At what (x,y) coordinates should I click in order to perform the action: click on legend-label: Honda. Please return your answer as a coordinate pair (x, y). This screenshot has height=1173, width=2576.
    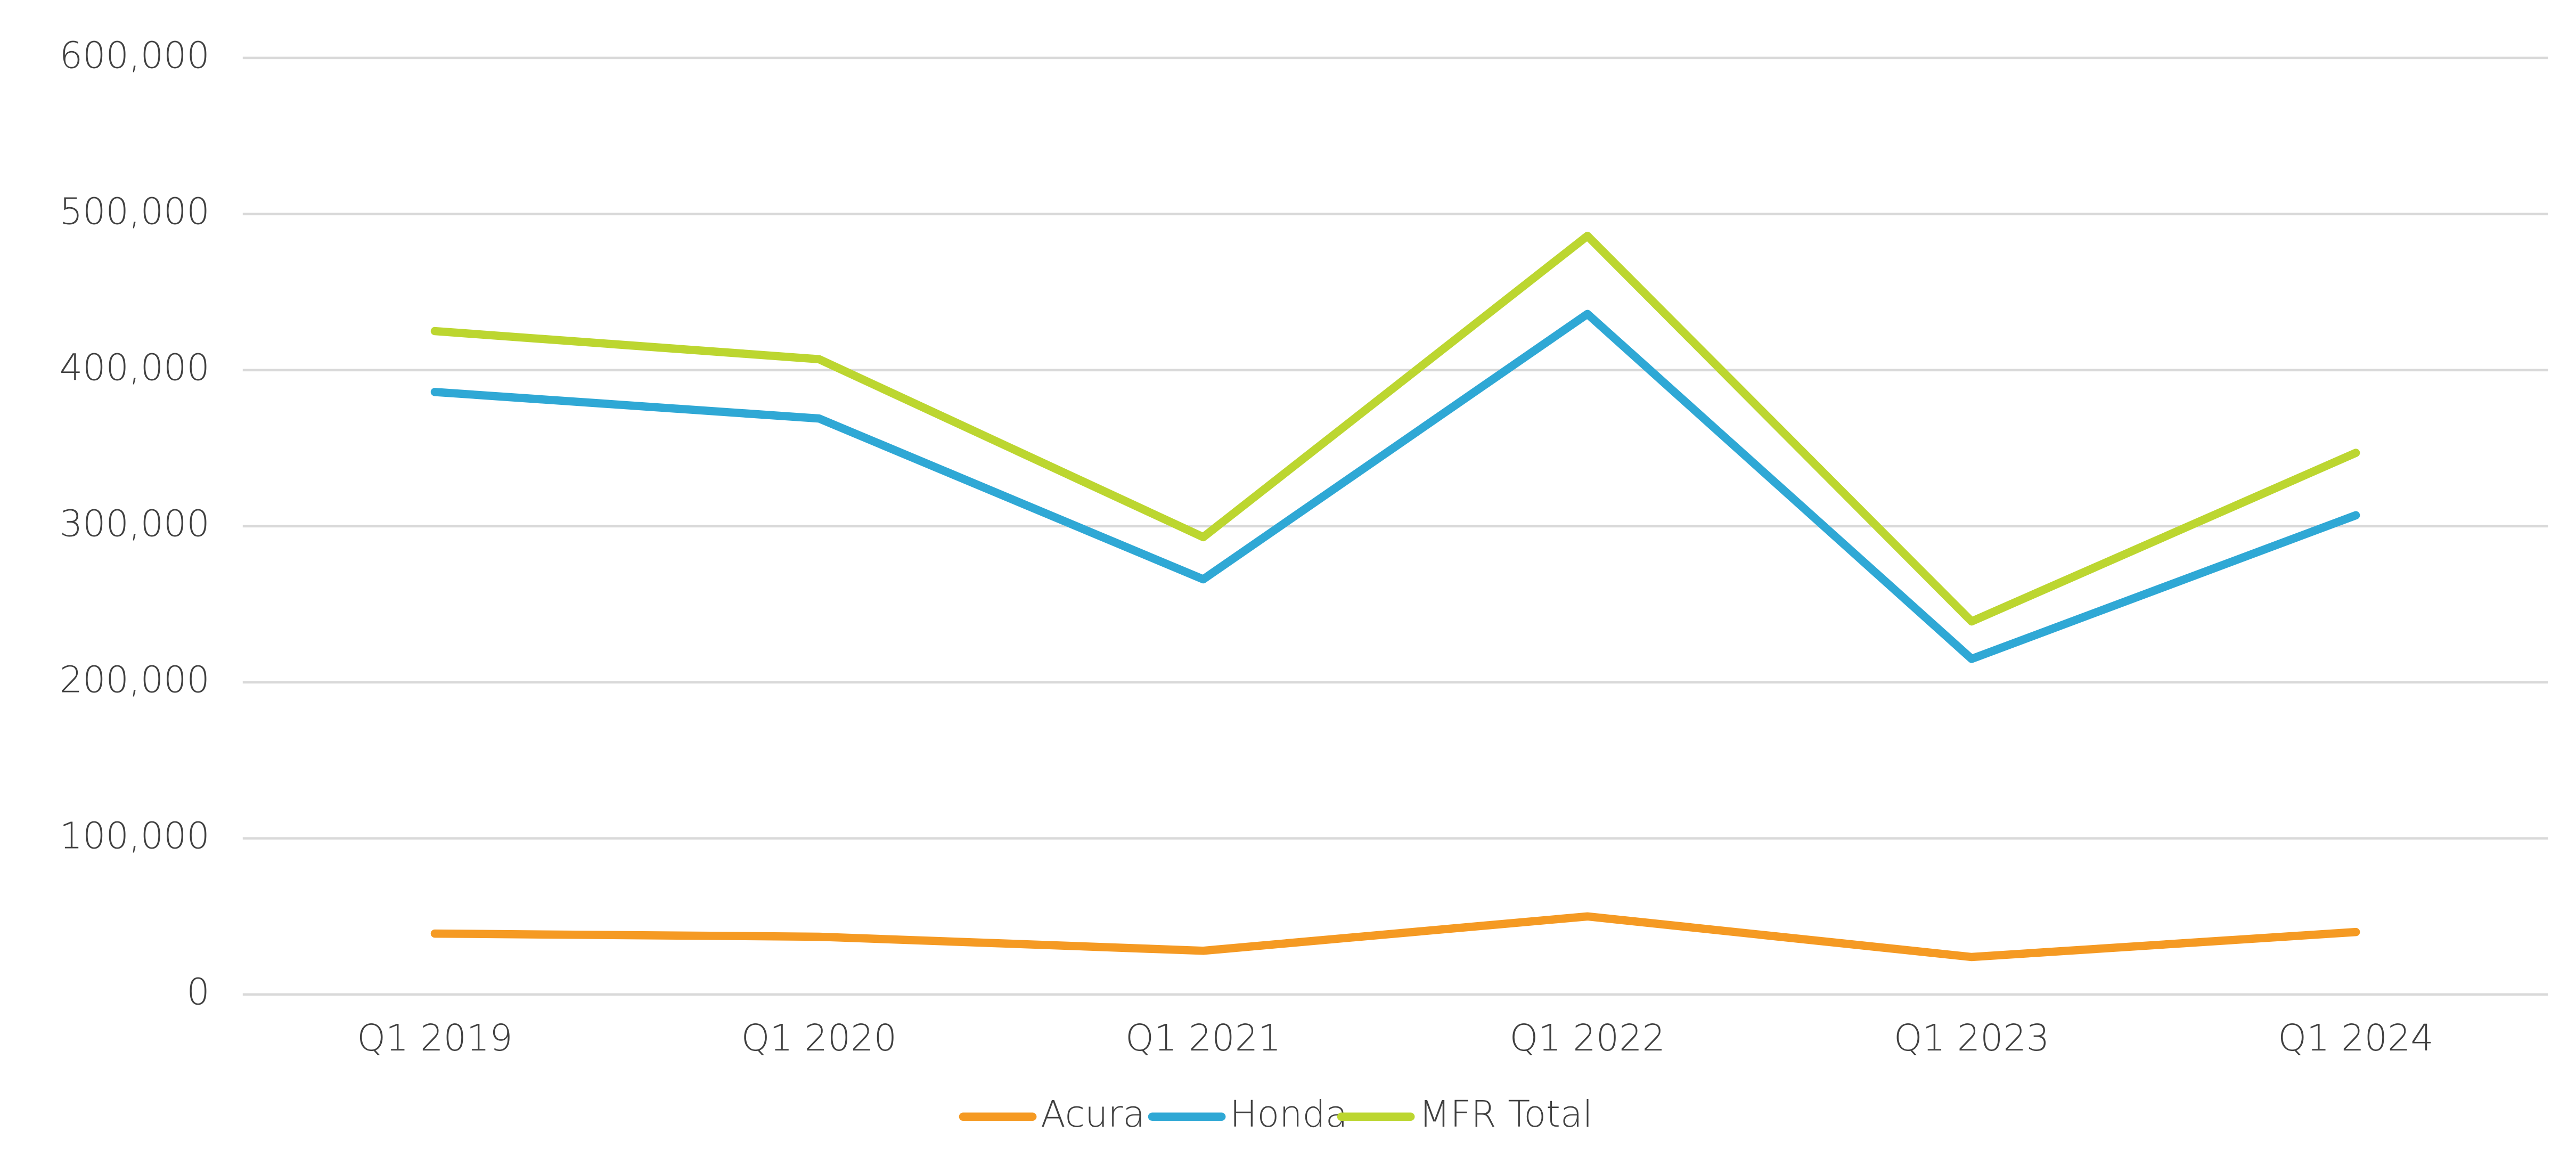
    Looking at the image, I should click on (1289, 1115).